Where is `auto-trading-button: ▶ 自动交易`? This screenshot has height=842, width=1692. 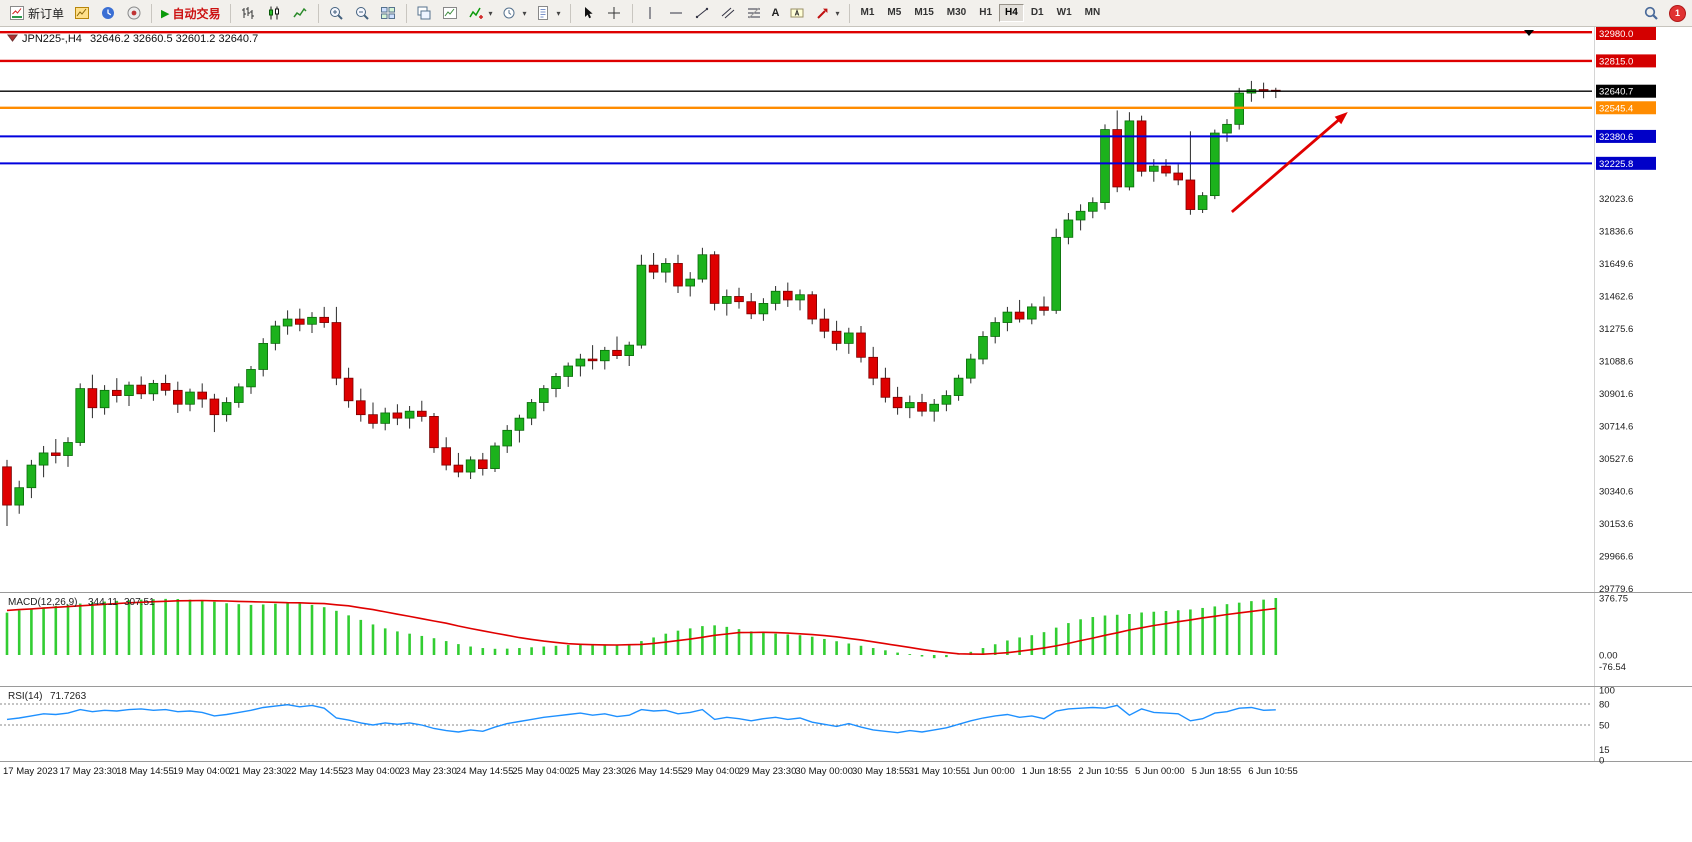 auto-trading-button: ▶ 自动交易 is located at coordinates (190, 13).